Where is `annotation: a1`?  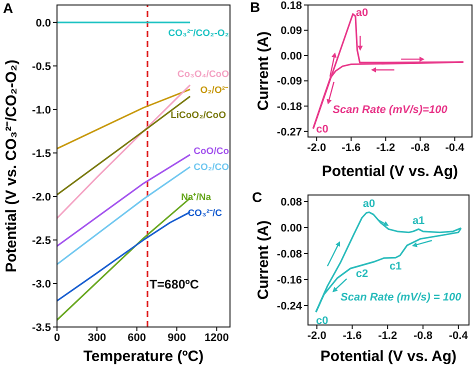
annotation: a1 is located at coordinates (418, 221).